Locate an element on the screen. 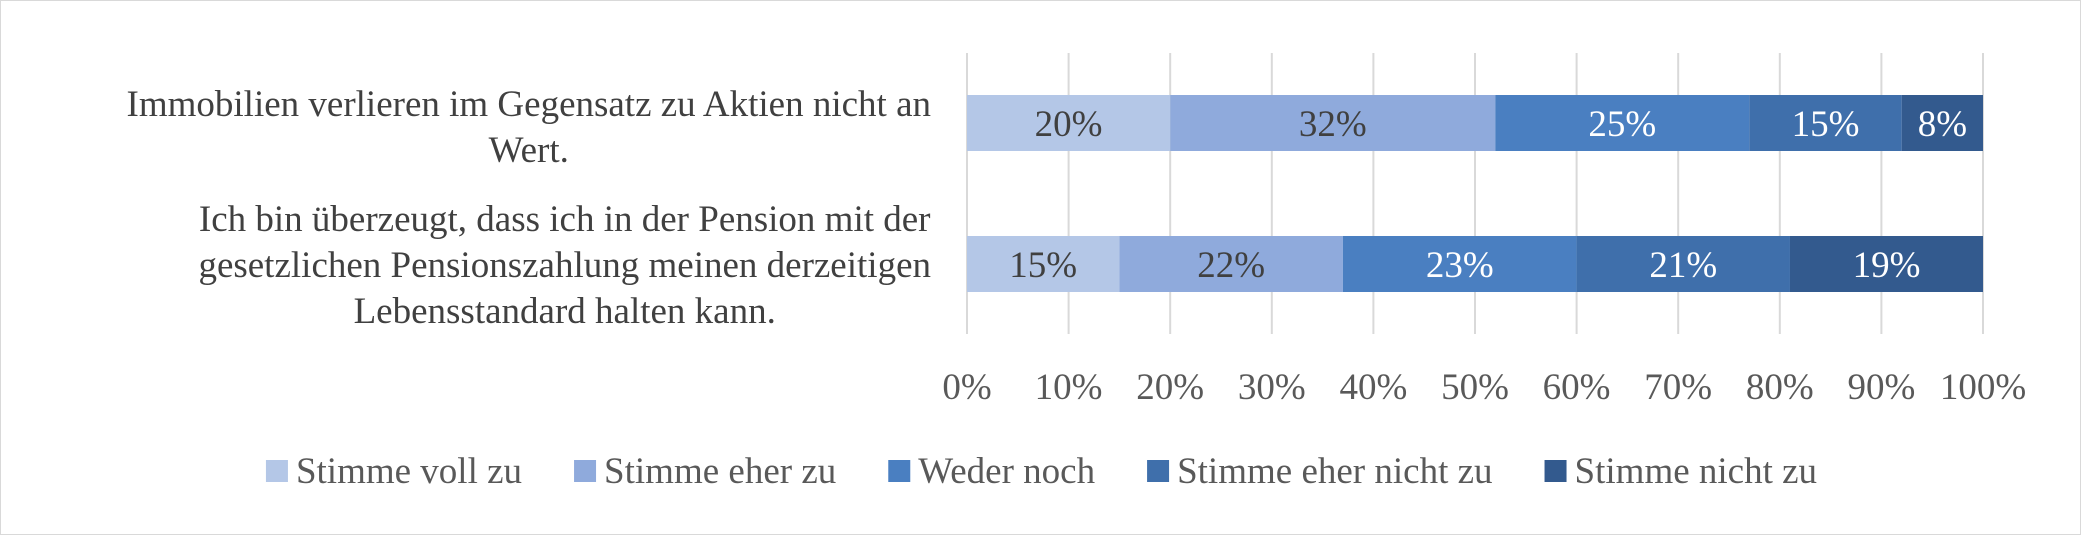 The image size is (2081, 536). x-tick-label: 40% is located at coordinates (1373, 387).